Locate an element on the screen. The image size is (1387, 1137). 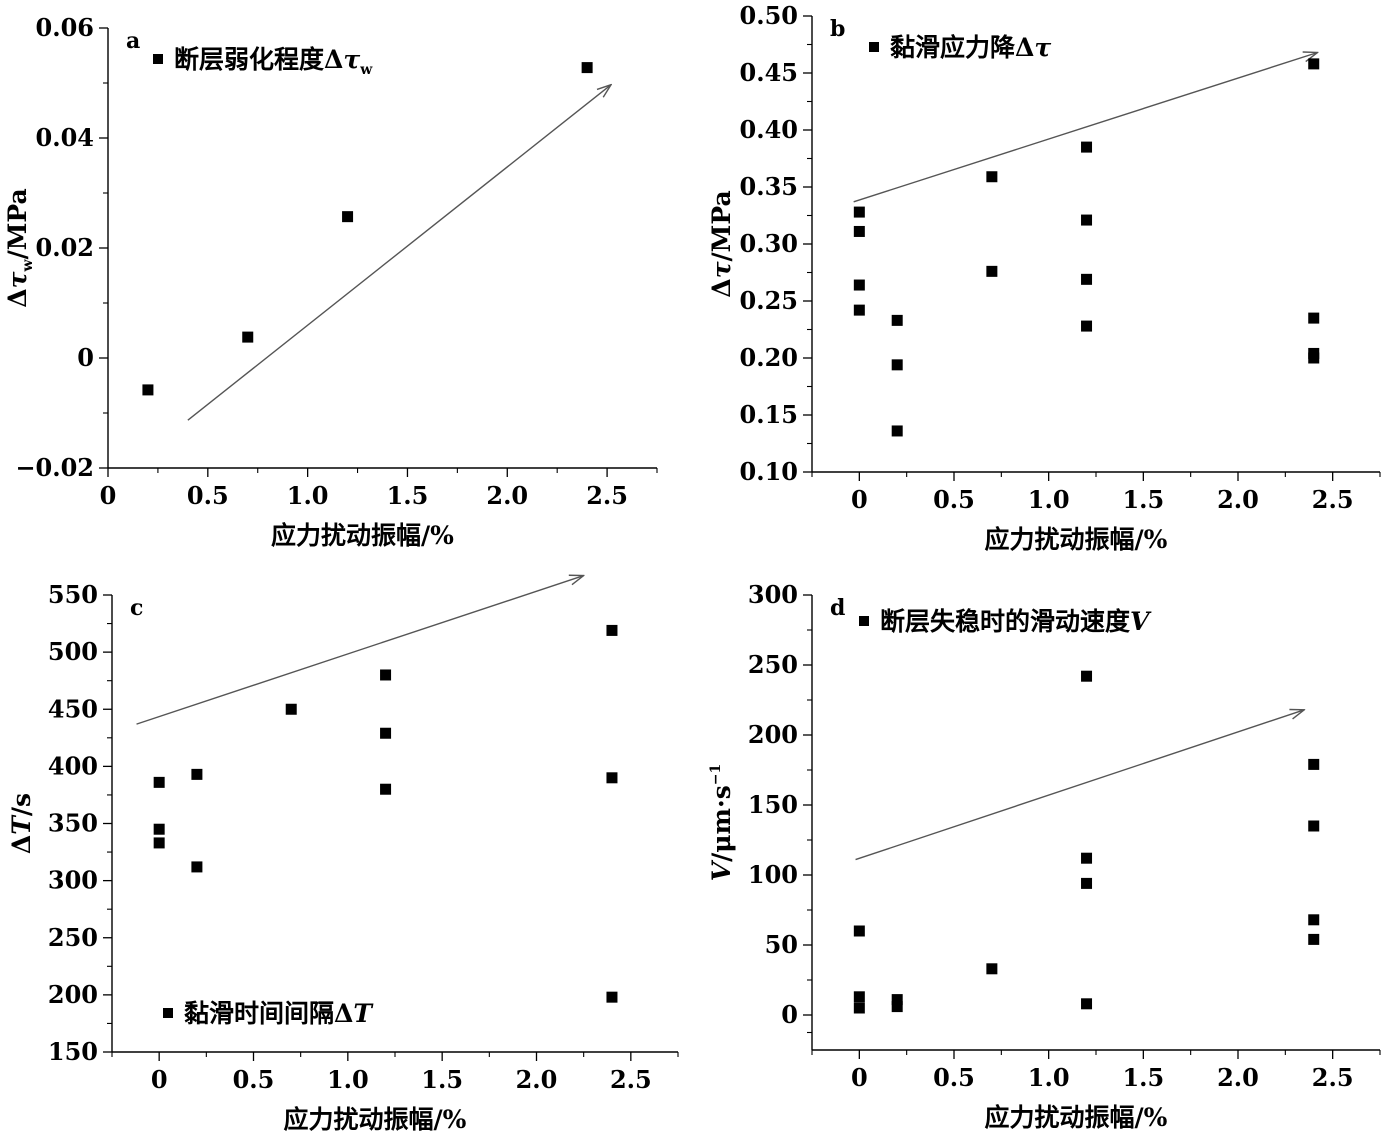
y-tick-label: 0.40 is located at coordinates (769, 129).